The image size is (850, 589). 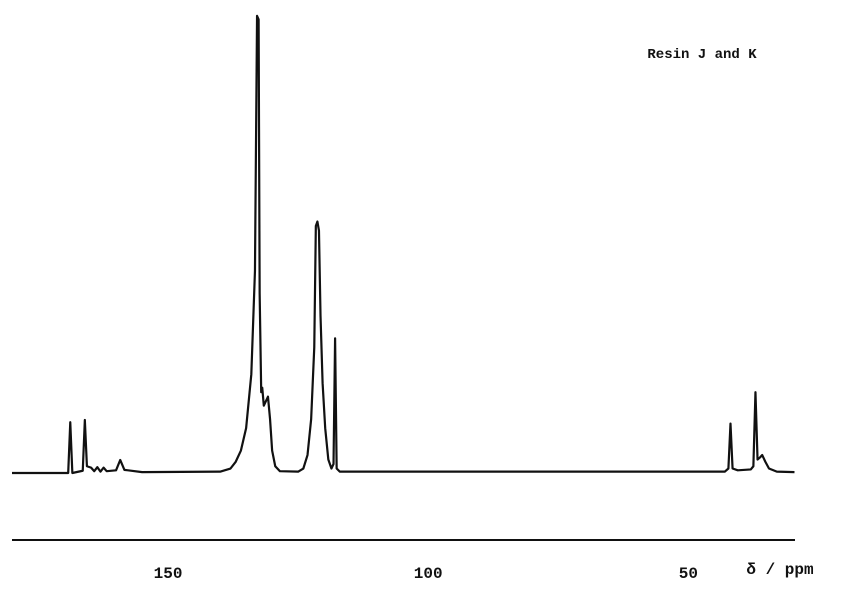 What do you see at coordinates (780, 570) in the screenshot?
I see `x-axis-label: δ / ppm` at bounding box center [780, 570].